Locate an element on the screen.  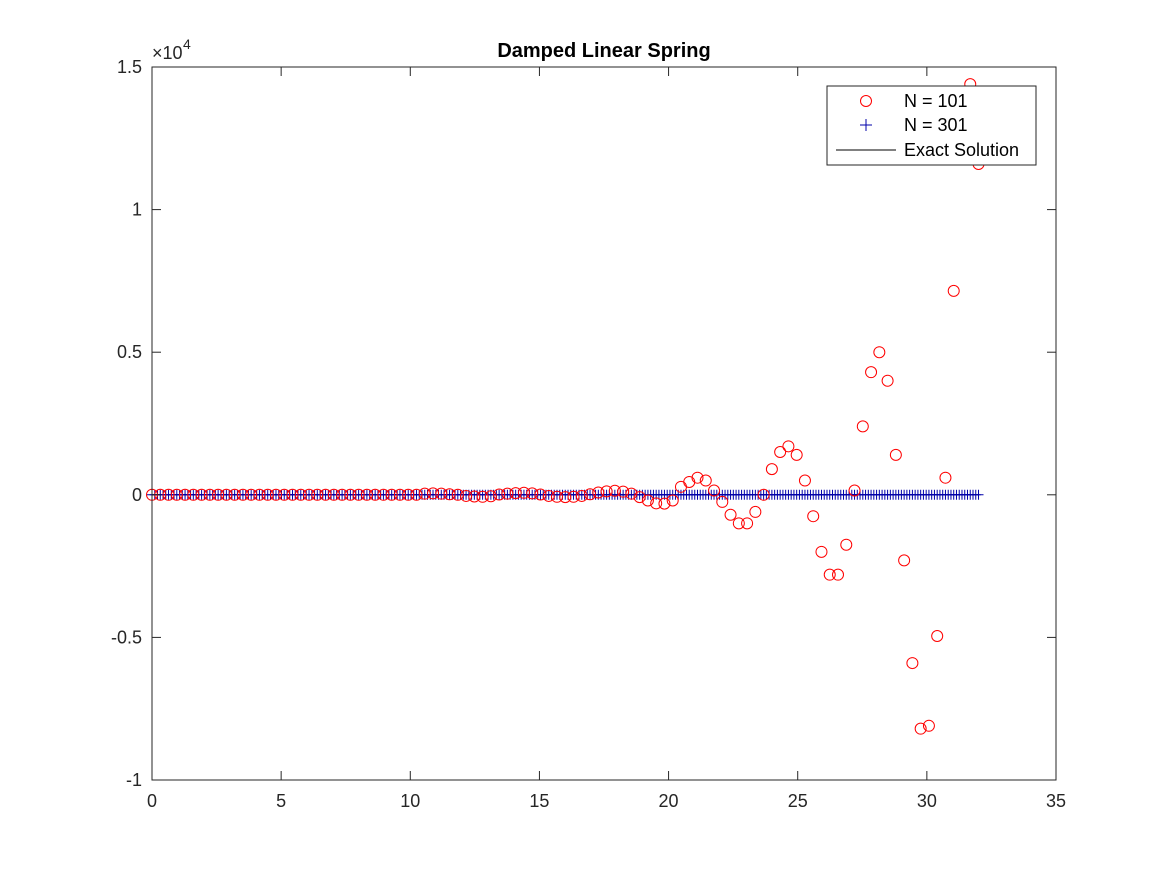
legend: N = 101 N = 301 Exact Solution is located at coordinates (931, 125).